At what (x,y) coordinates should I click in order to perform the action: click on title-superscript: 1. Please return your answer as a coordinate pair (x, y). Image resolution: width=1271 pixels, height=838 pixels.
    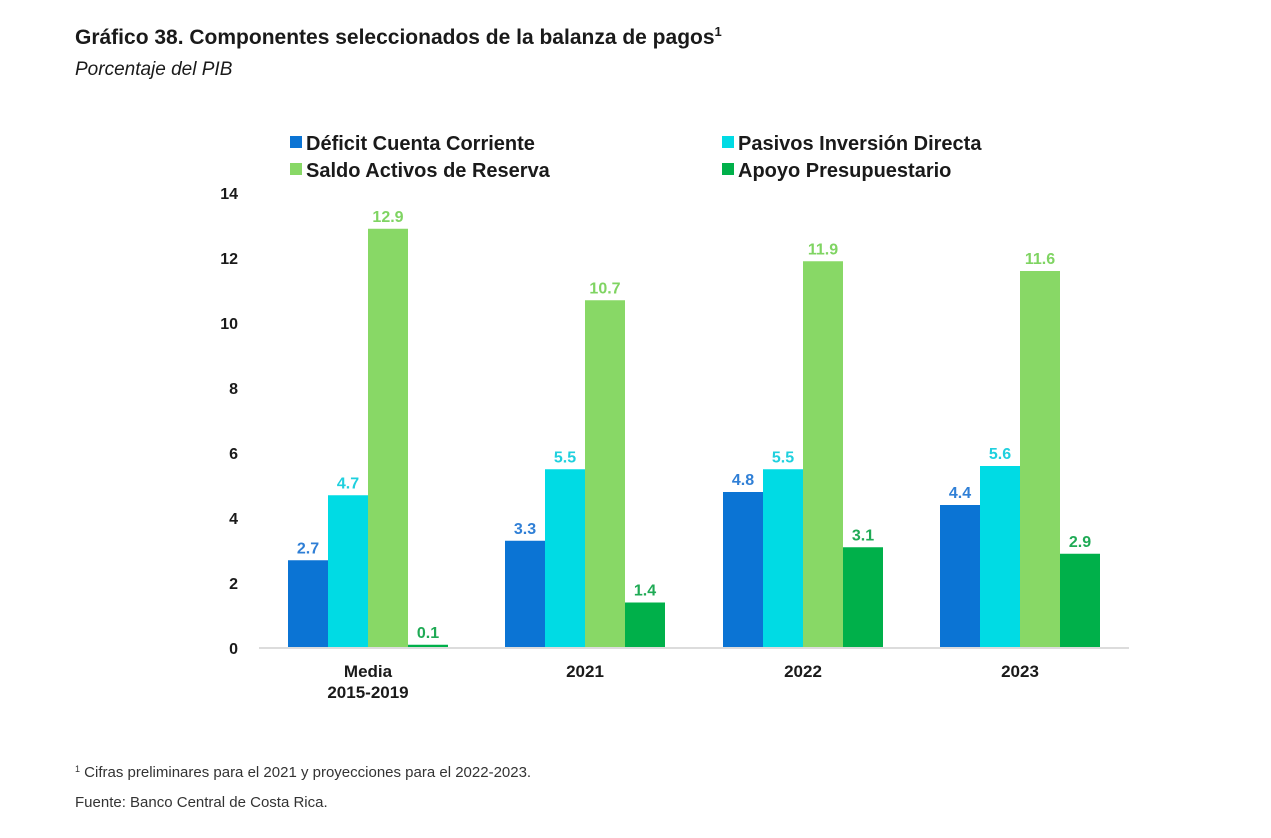
    Looking at the image, I should click on (718, 31).